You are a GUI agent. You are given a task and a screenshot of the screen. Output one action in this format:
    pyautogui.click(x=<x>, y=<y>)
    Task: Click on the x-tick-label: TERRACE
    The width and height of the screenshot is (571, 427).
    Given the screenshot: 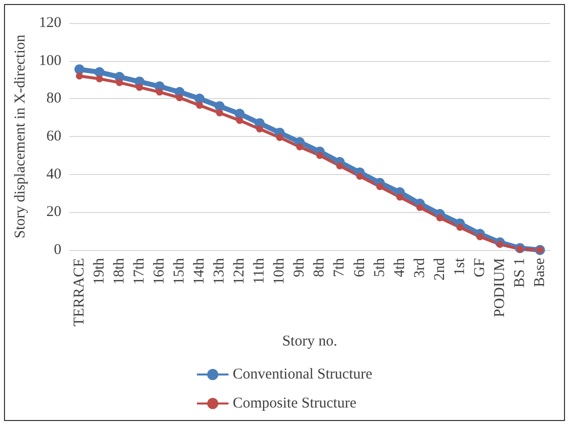 What is the action you would take?
    pyautogui.click(x=79, y=292)
    